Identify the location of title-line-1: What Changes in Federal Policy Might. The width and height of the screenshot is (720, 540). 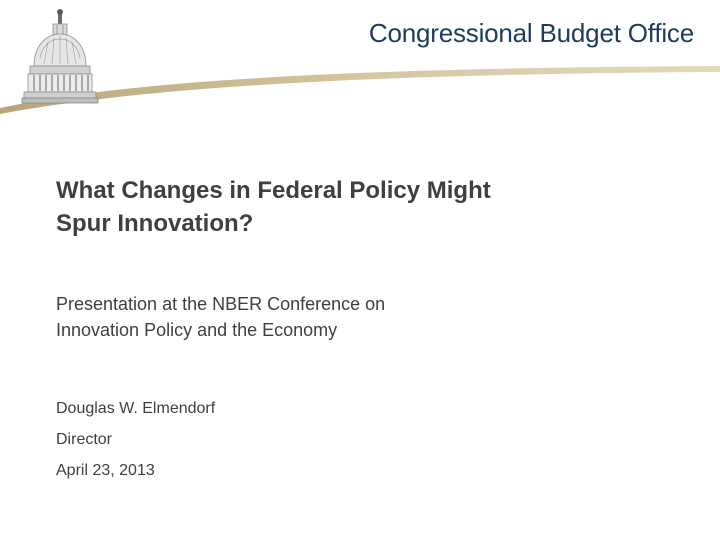
(273, 190).